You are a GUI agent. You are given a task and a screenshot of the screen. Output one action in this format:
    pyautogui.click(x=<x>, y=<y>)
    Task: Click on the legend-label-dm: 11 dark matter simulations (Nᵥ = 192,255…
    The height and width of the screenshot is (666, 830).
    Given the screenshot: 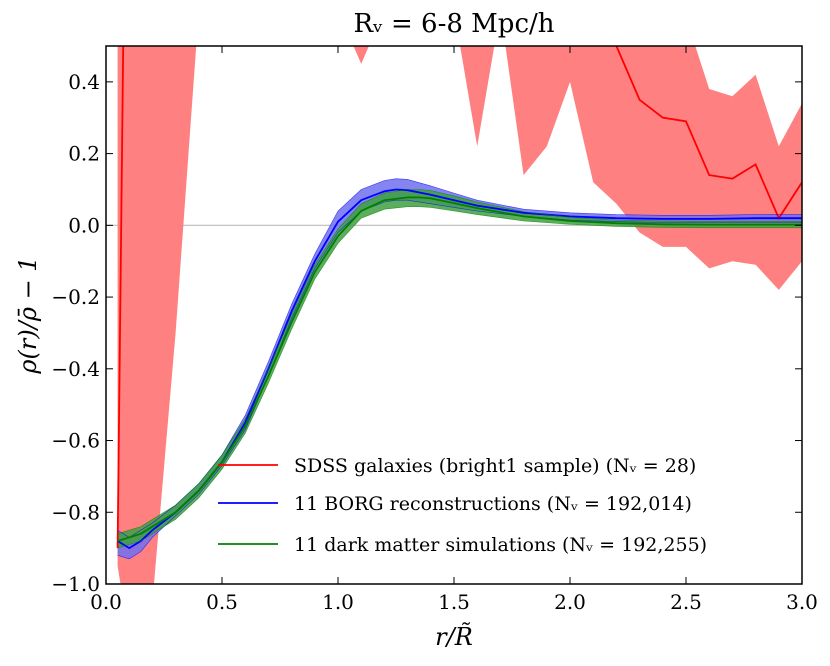 What is the action you would take?
    pyautogui.click(x=500, y=545)
    